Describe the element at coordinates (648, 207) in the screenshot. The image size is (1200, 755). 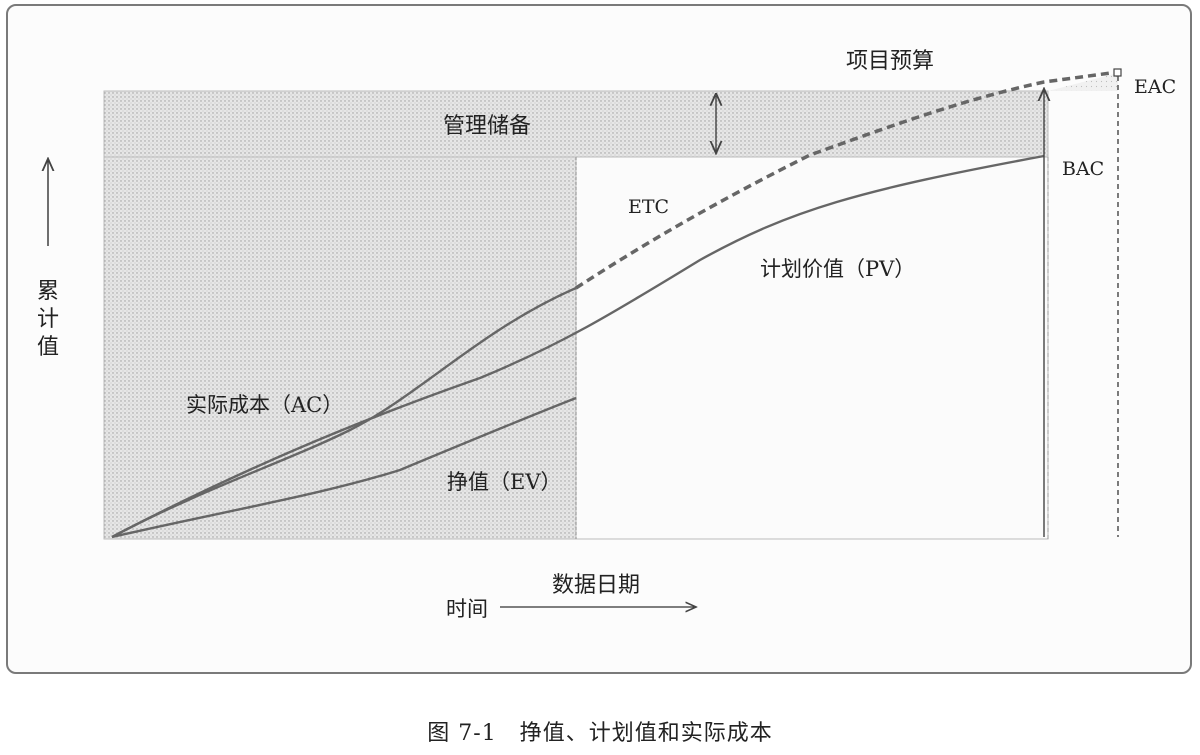
I see `etc-label: ETC` at that location.